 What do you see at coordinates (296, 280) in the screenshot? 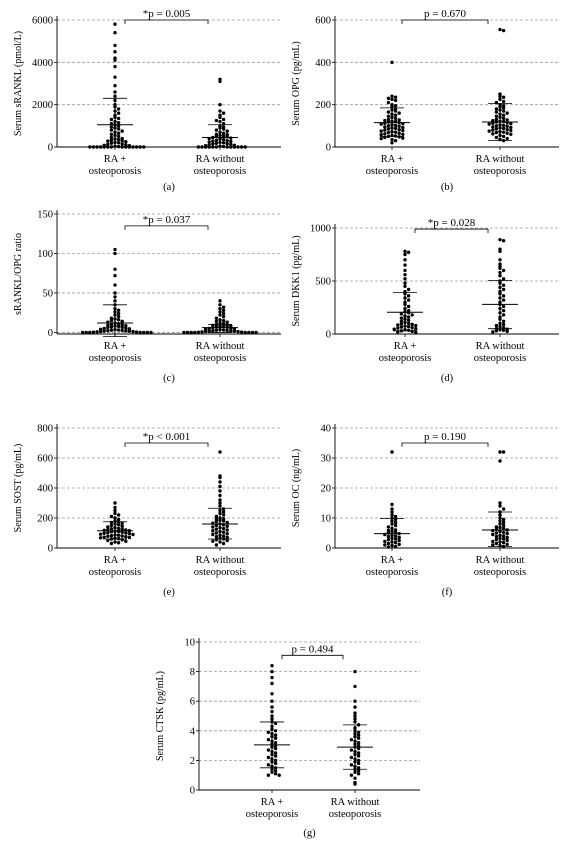
I see `y-axis-label: Serum DKK1 (pg/mL)` at bounding box center [296, 280].